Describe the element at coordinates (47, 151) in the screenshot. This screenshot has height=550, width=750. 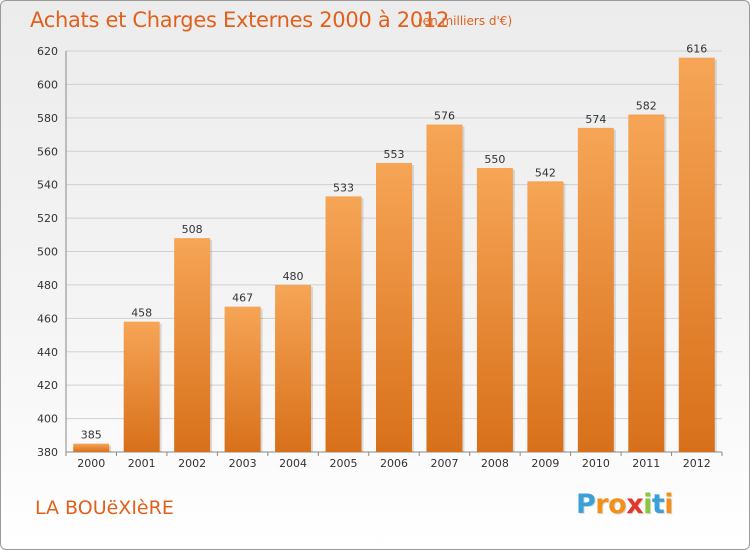
I see `y-tick-label: 560` at that location.